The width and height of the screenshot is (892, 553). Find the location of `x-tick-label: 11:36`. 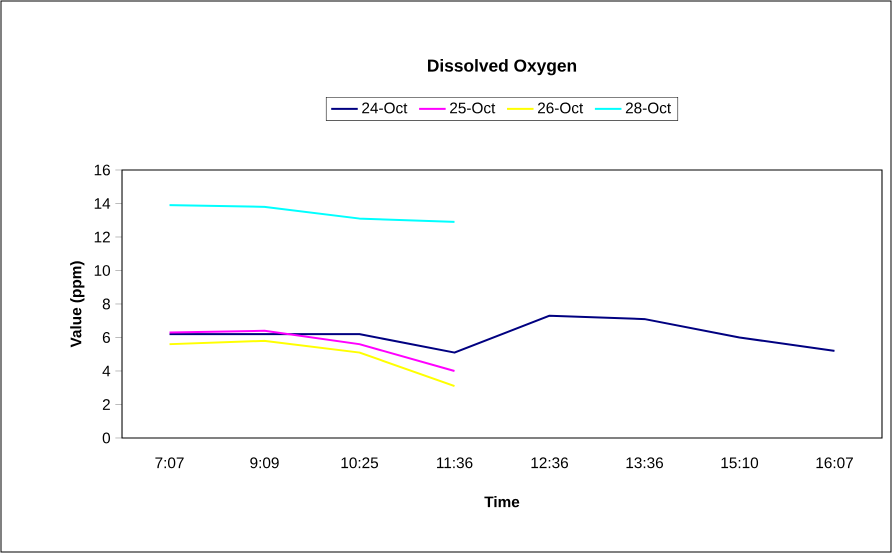

x-tick-label: 11:36 is located at coordinates (454, 462).